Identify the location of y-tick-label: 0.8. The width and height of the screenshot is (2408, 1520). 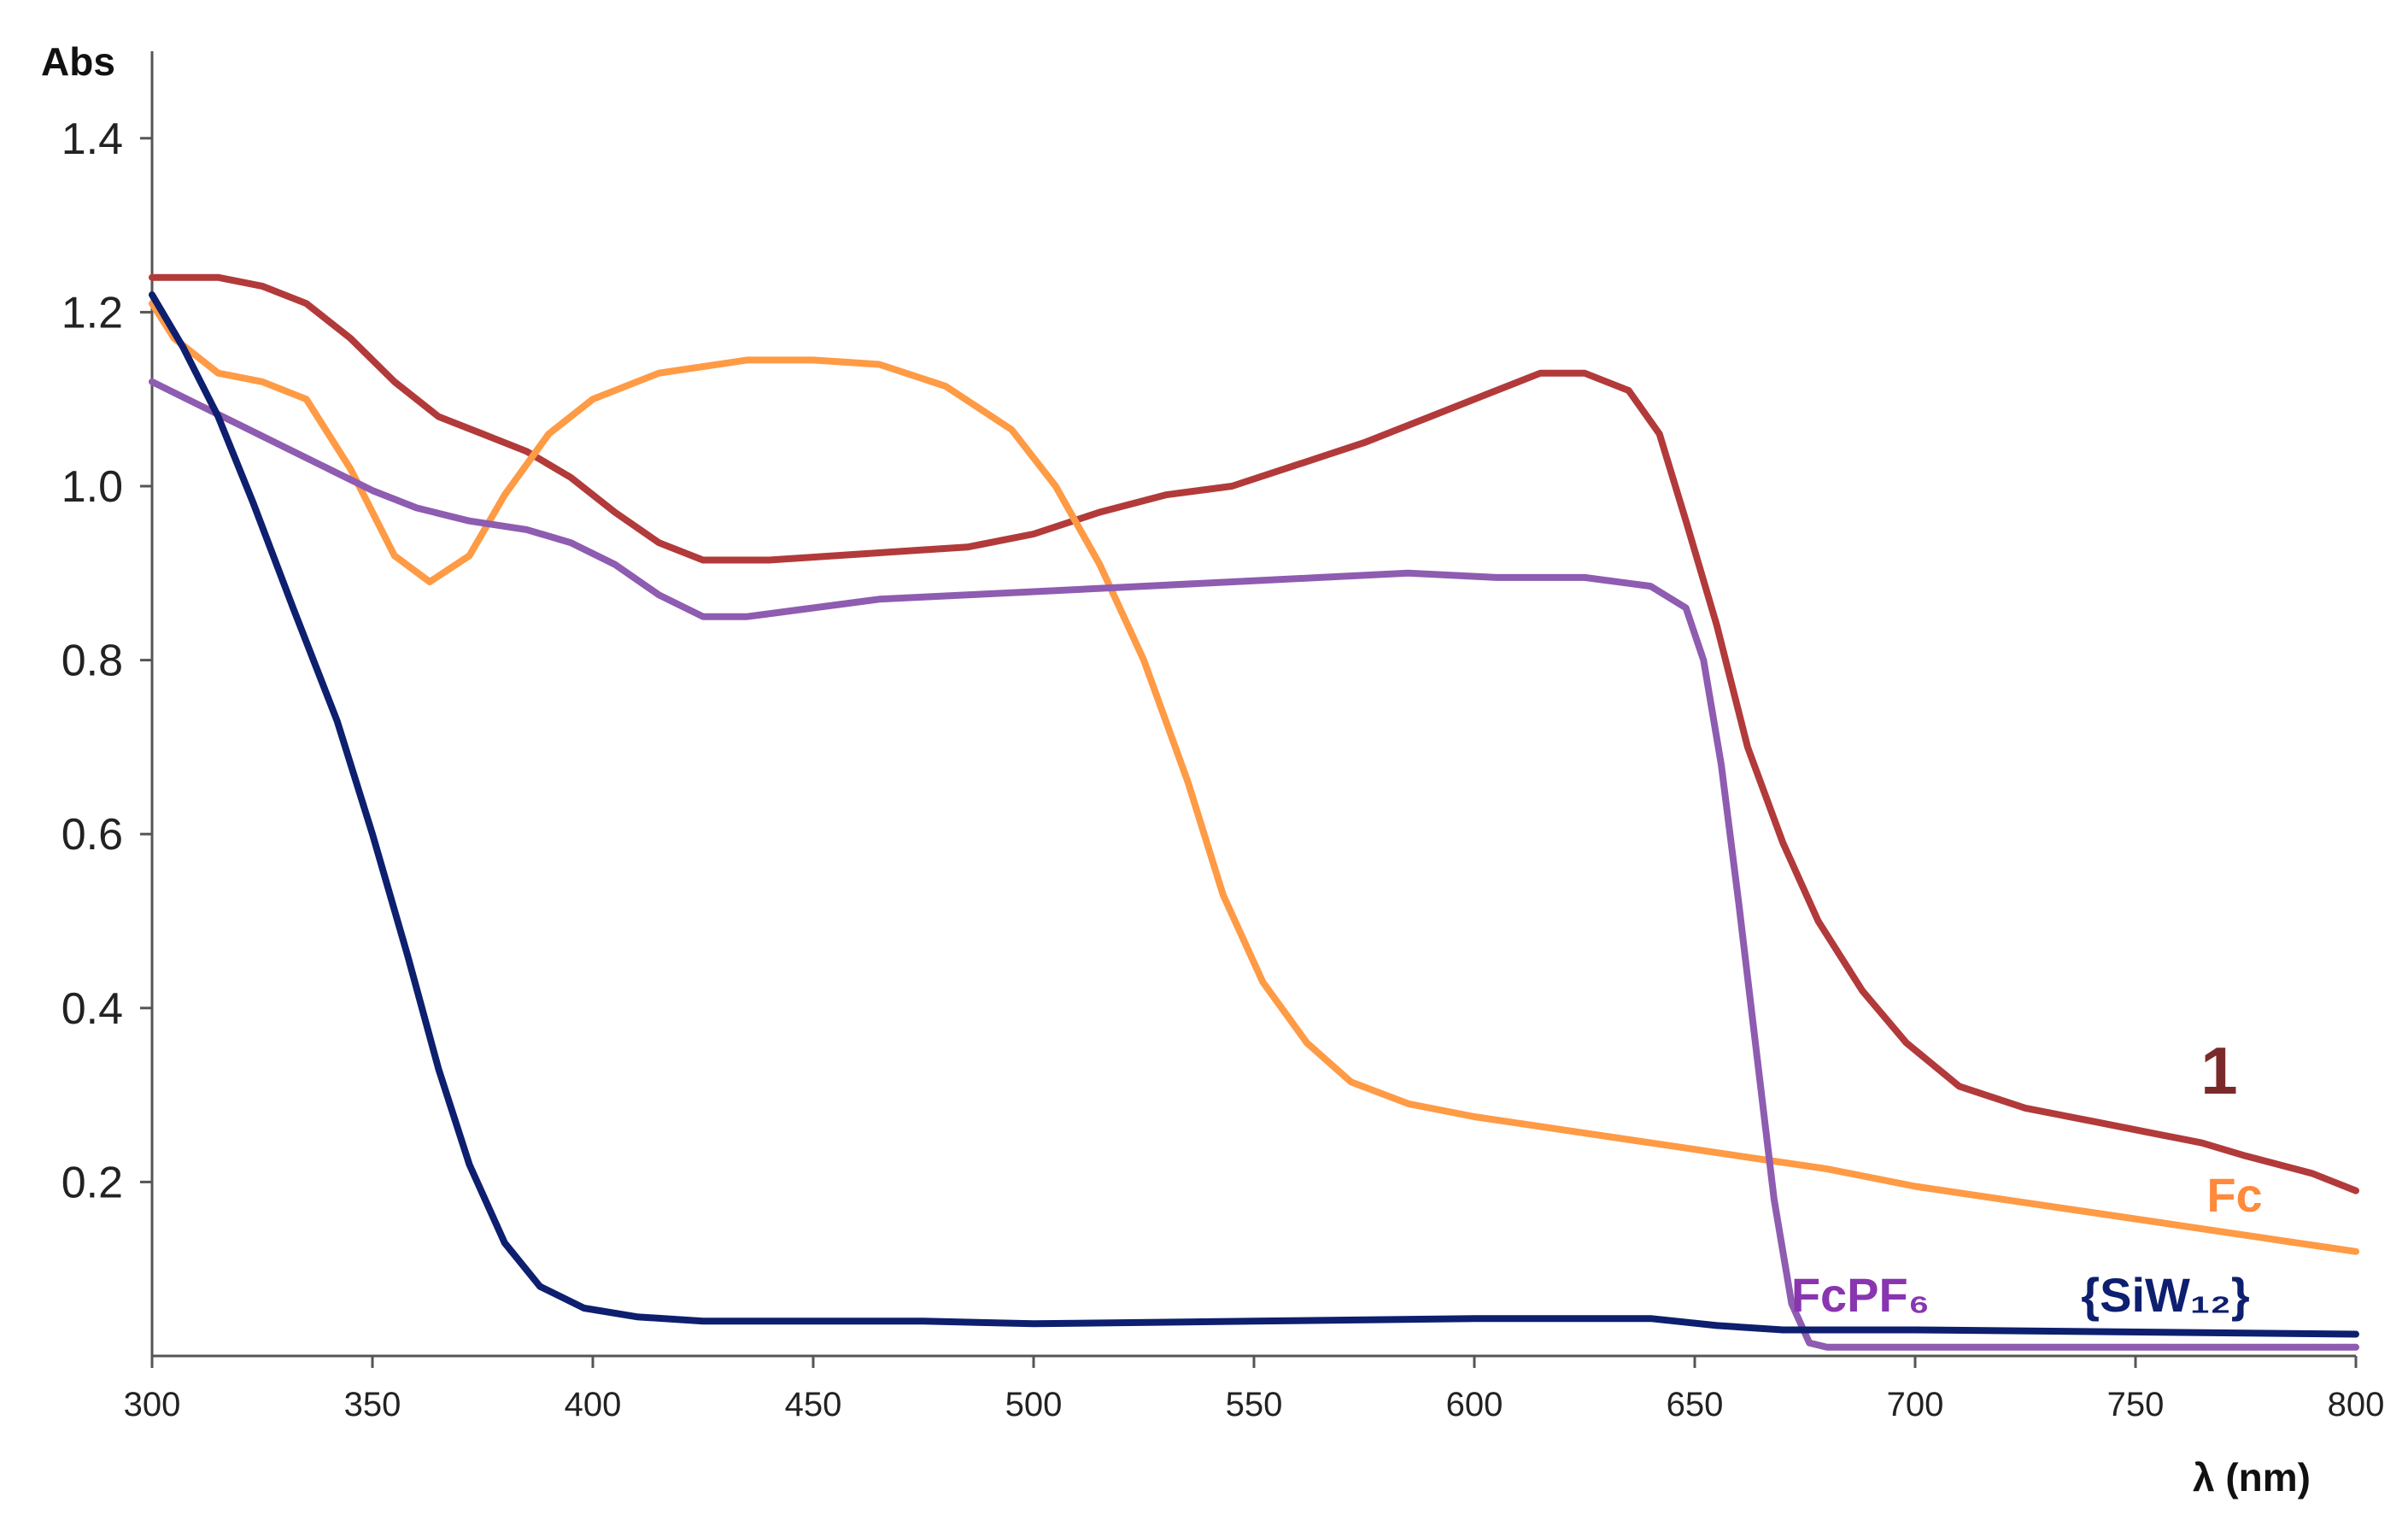
(92, 661).